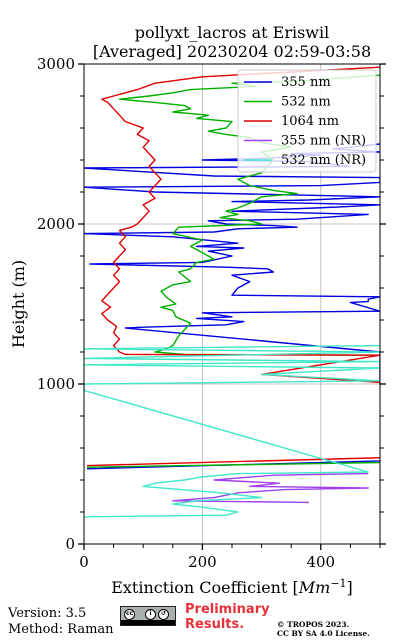  What do you see at coordinates (306, 102) in the screenshot?
I see `legend-entry-1: 532 nm` at bounding box center [306, 102].